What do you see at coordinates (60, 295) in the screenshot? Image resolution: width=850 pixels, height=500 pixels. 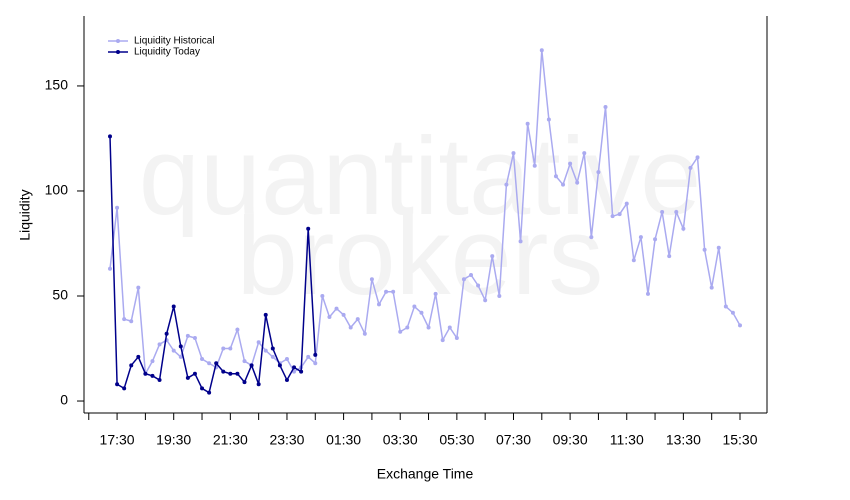 I see `y-tick-label: 50` at bounding box center [60, 295].